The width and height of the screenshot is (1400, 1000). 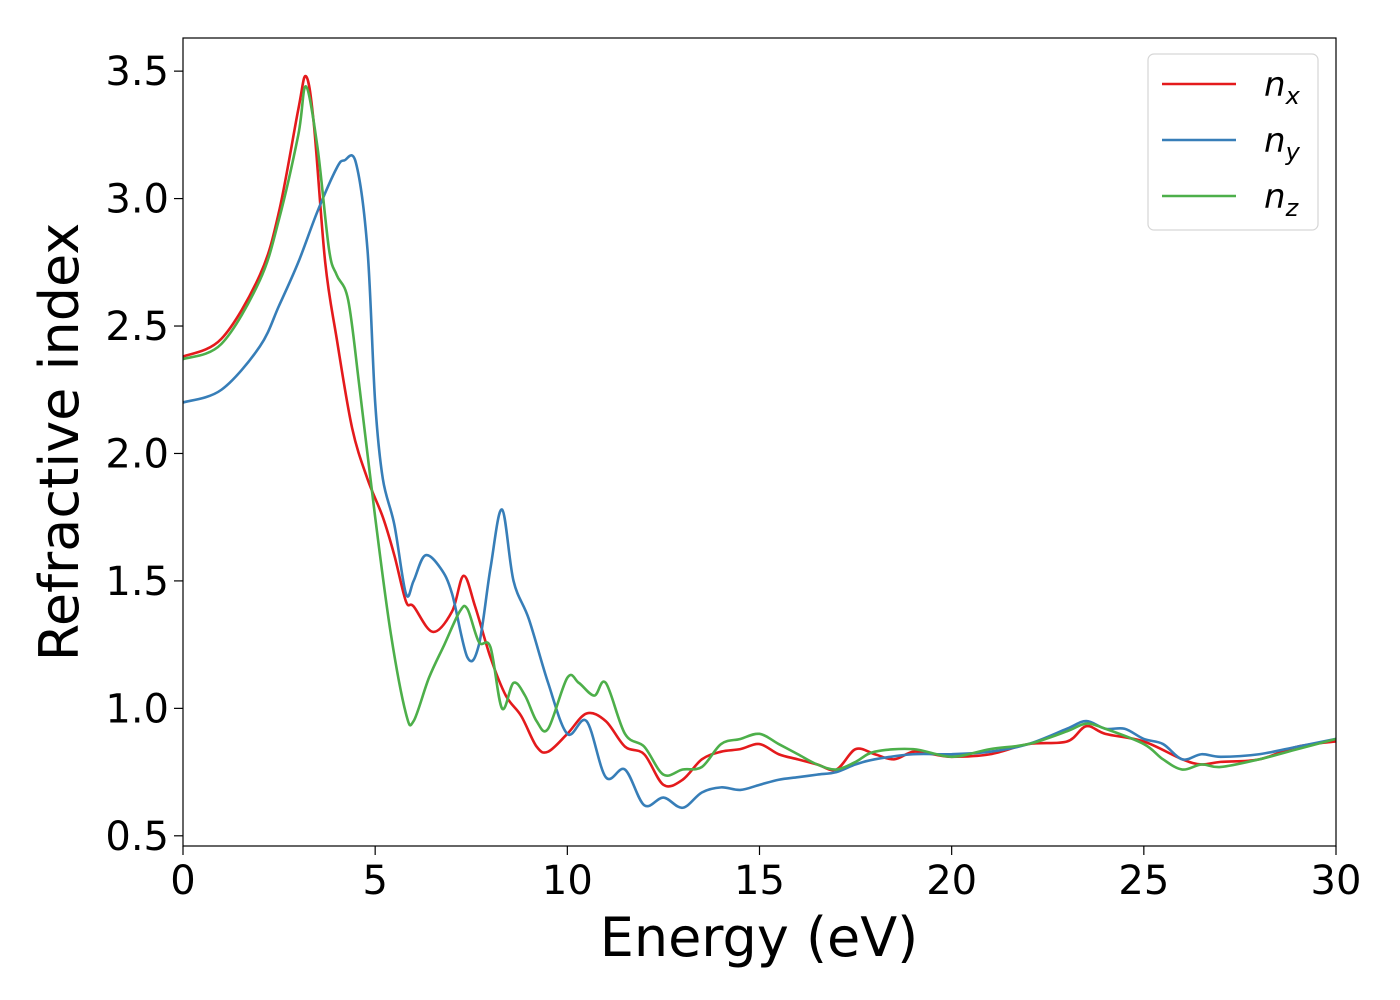 What do you see at coordinates (1292, 208) in the screenshot?
I see `legend-label-subscript: z` at bounding box center [1292, 208].